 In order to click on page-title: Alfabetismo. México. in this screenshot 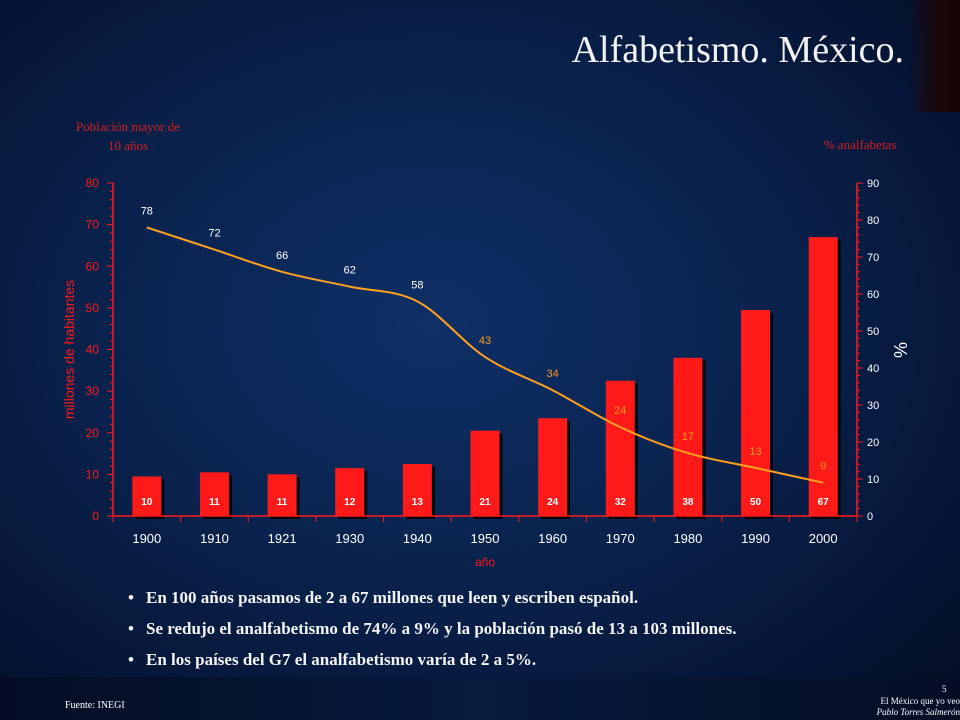, I will do `click(737, 50)`.